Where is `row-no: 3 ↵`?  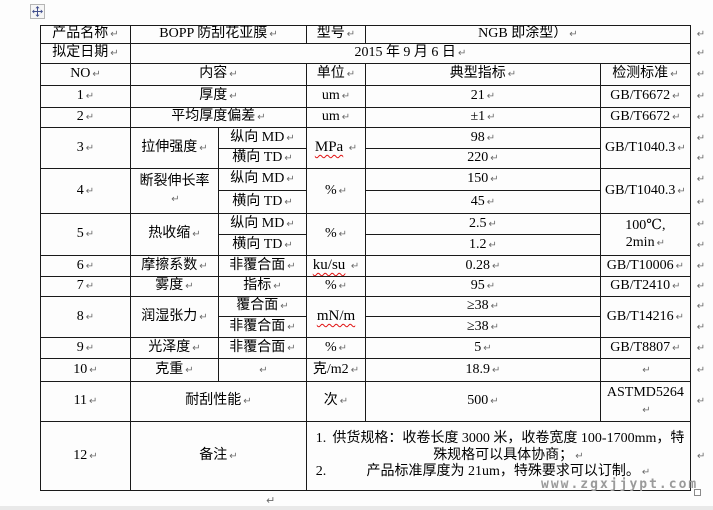 row-no: 3 ↵ is located at coordinates (85, 148).